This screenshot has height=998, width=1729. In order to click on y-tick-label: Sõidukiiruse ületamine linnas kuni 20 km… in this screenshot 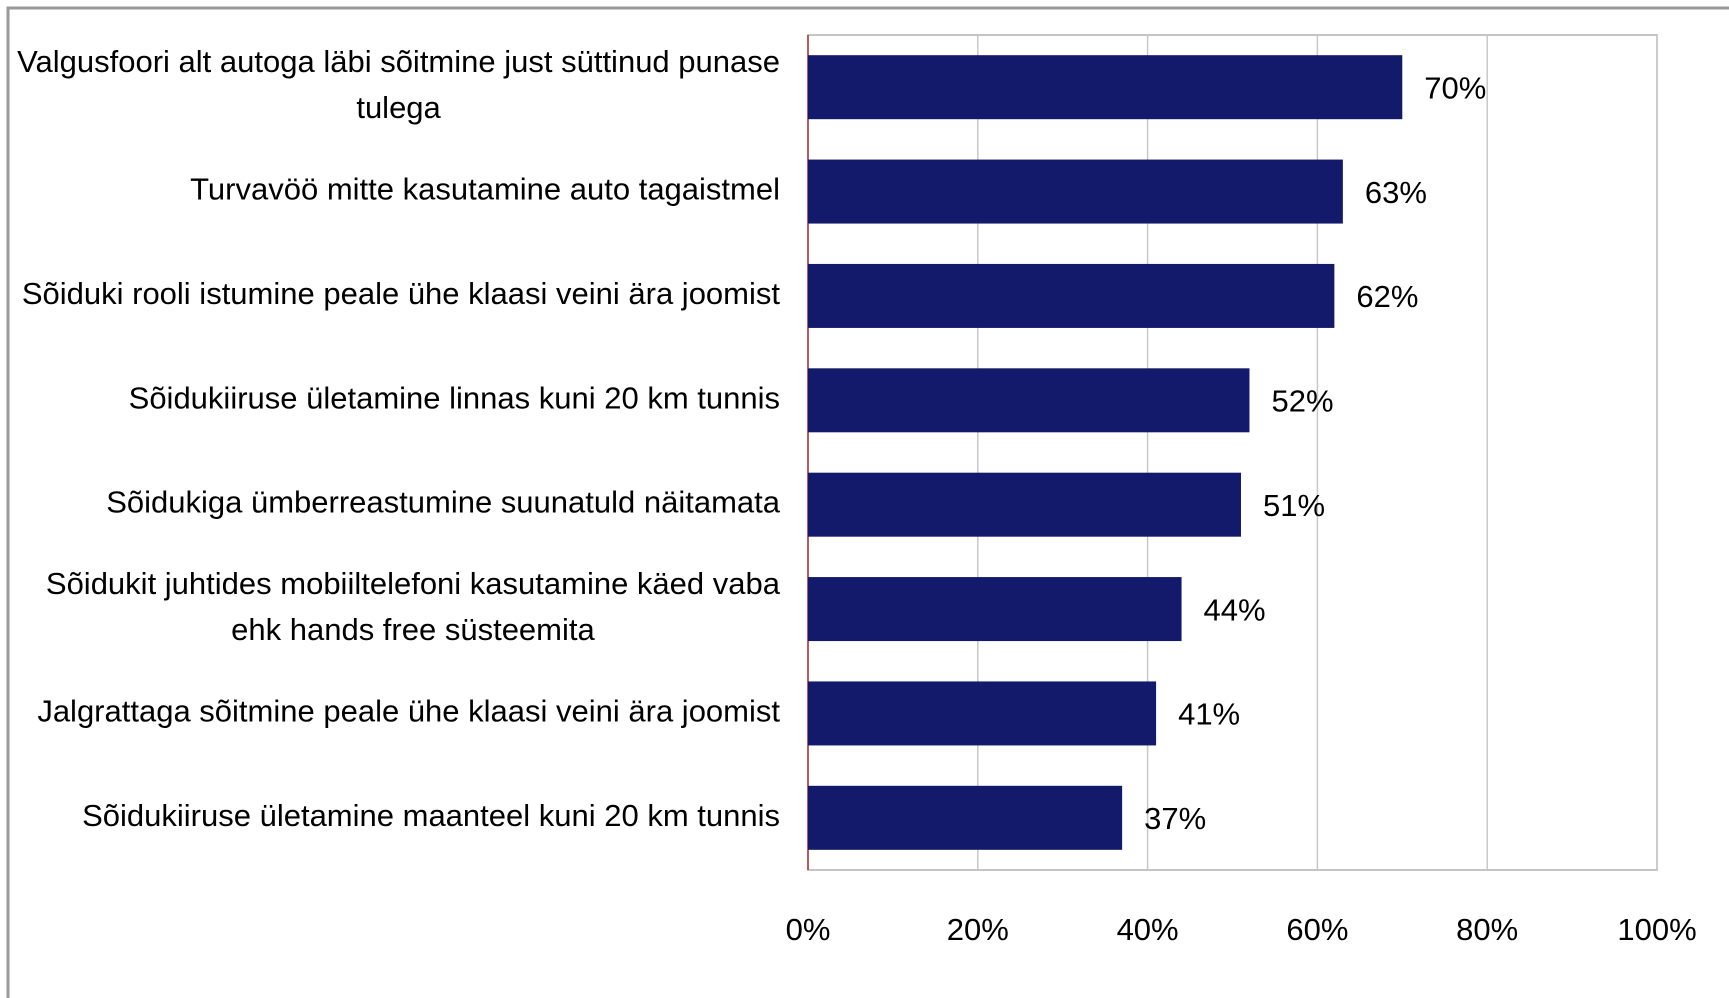, I will do `click(454, 398)`.